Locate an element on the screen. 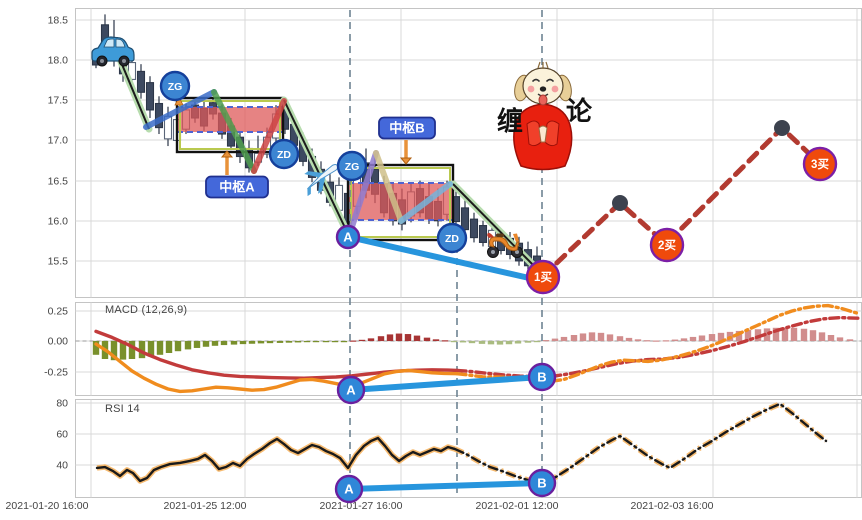 This screenshot has height=520, width=862. zg-marker-a: ZG is located at coordinates (175, 86).